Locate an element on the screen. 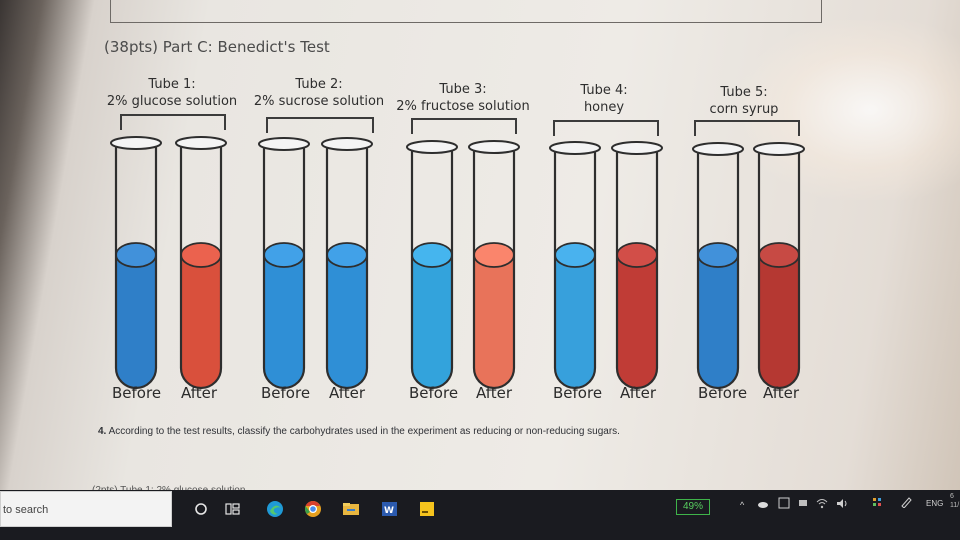  tube-3-before-label: Before is located at coordinates (434, 393).